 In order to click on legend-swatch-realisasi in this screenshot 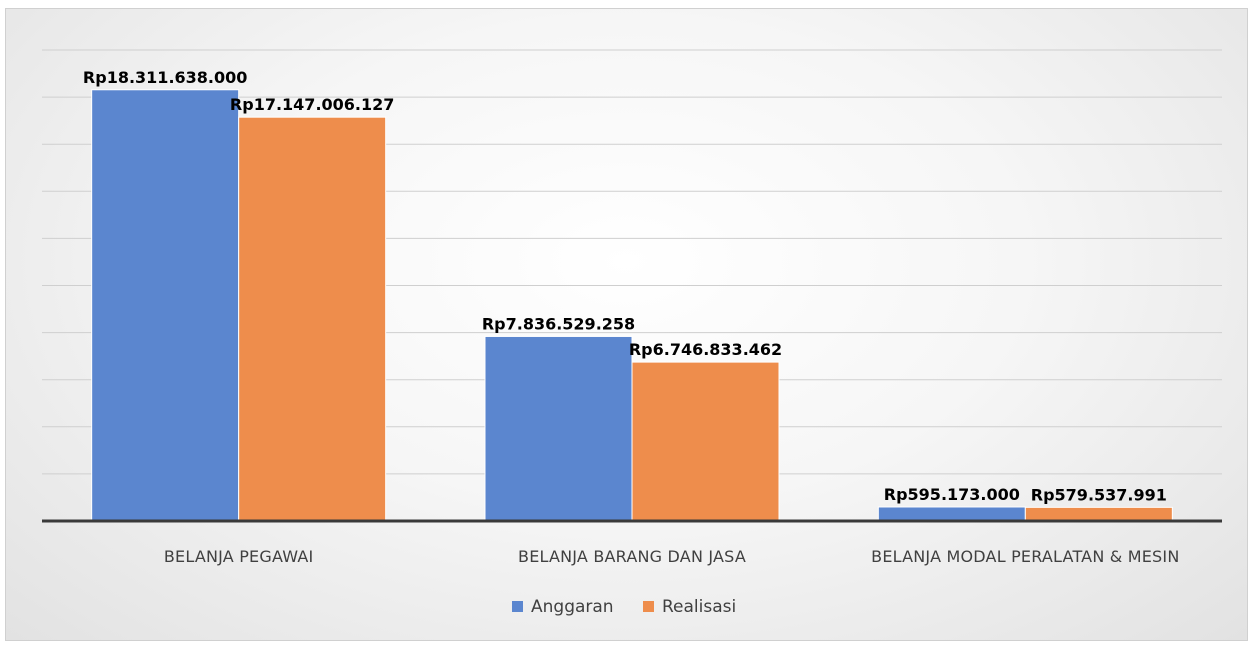, I will do `click(648, 606)`.